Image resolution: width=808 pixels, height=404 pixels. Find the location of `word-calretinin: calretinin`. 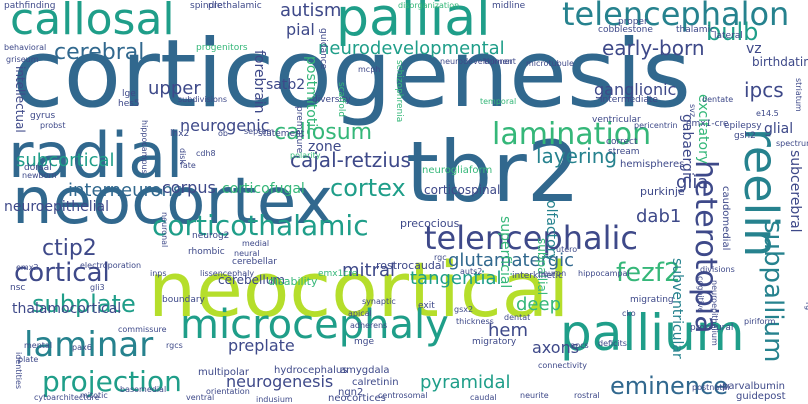

word-calretinin: calretinin is located at coordinates (375, 382).